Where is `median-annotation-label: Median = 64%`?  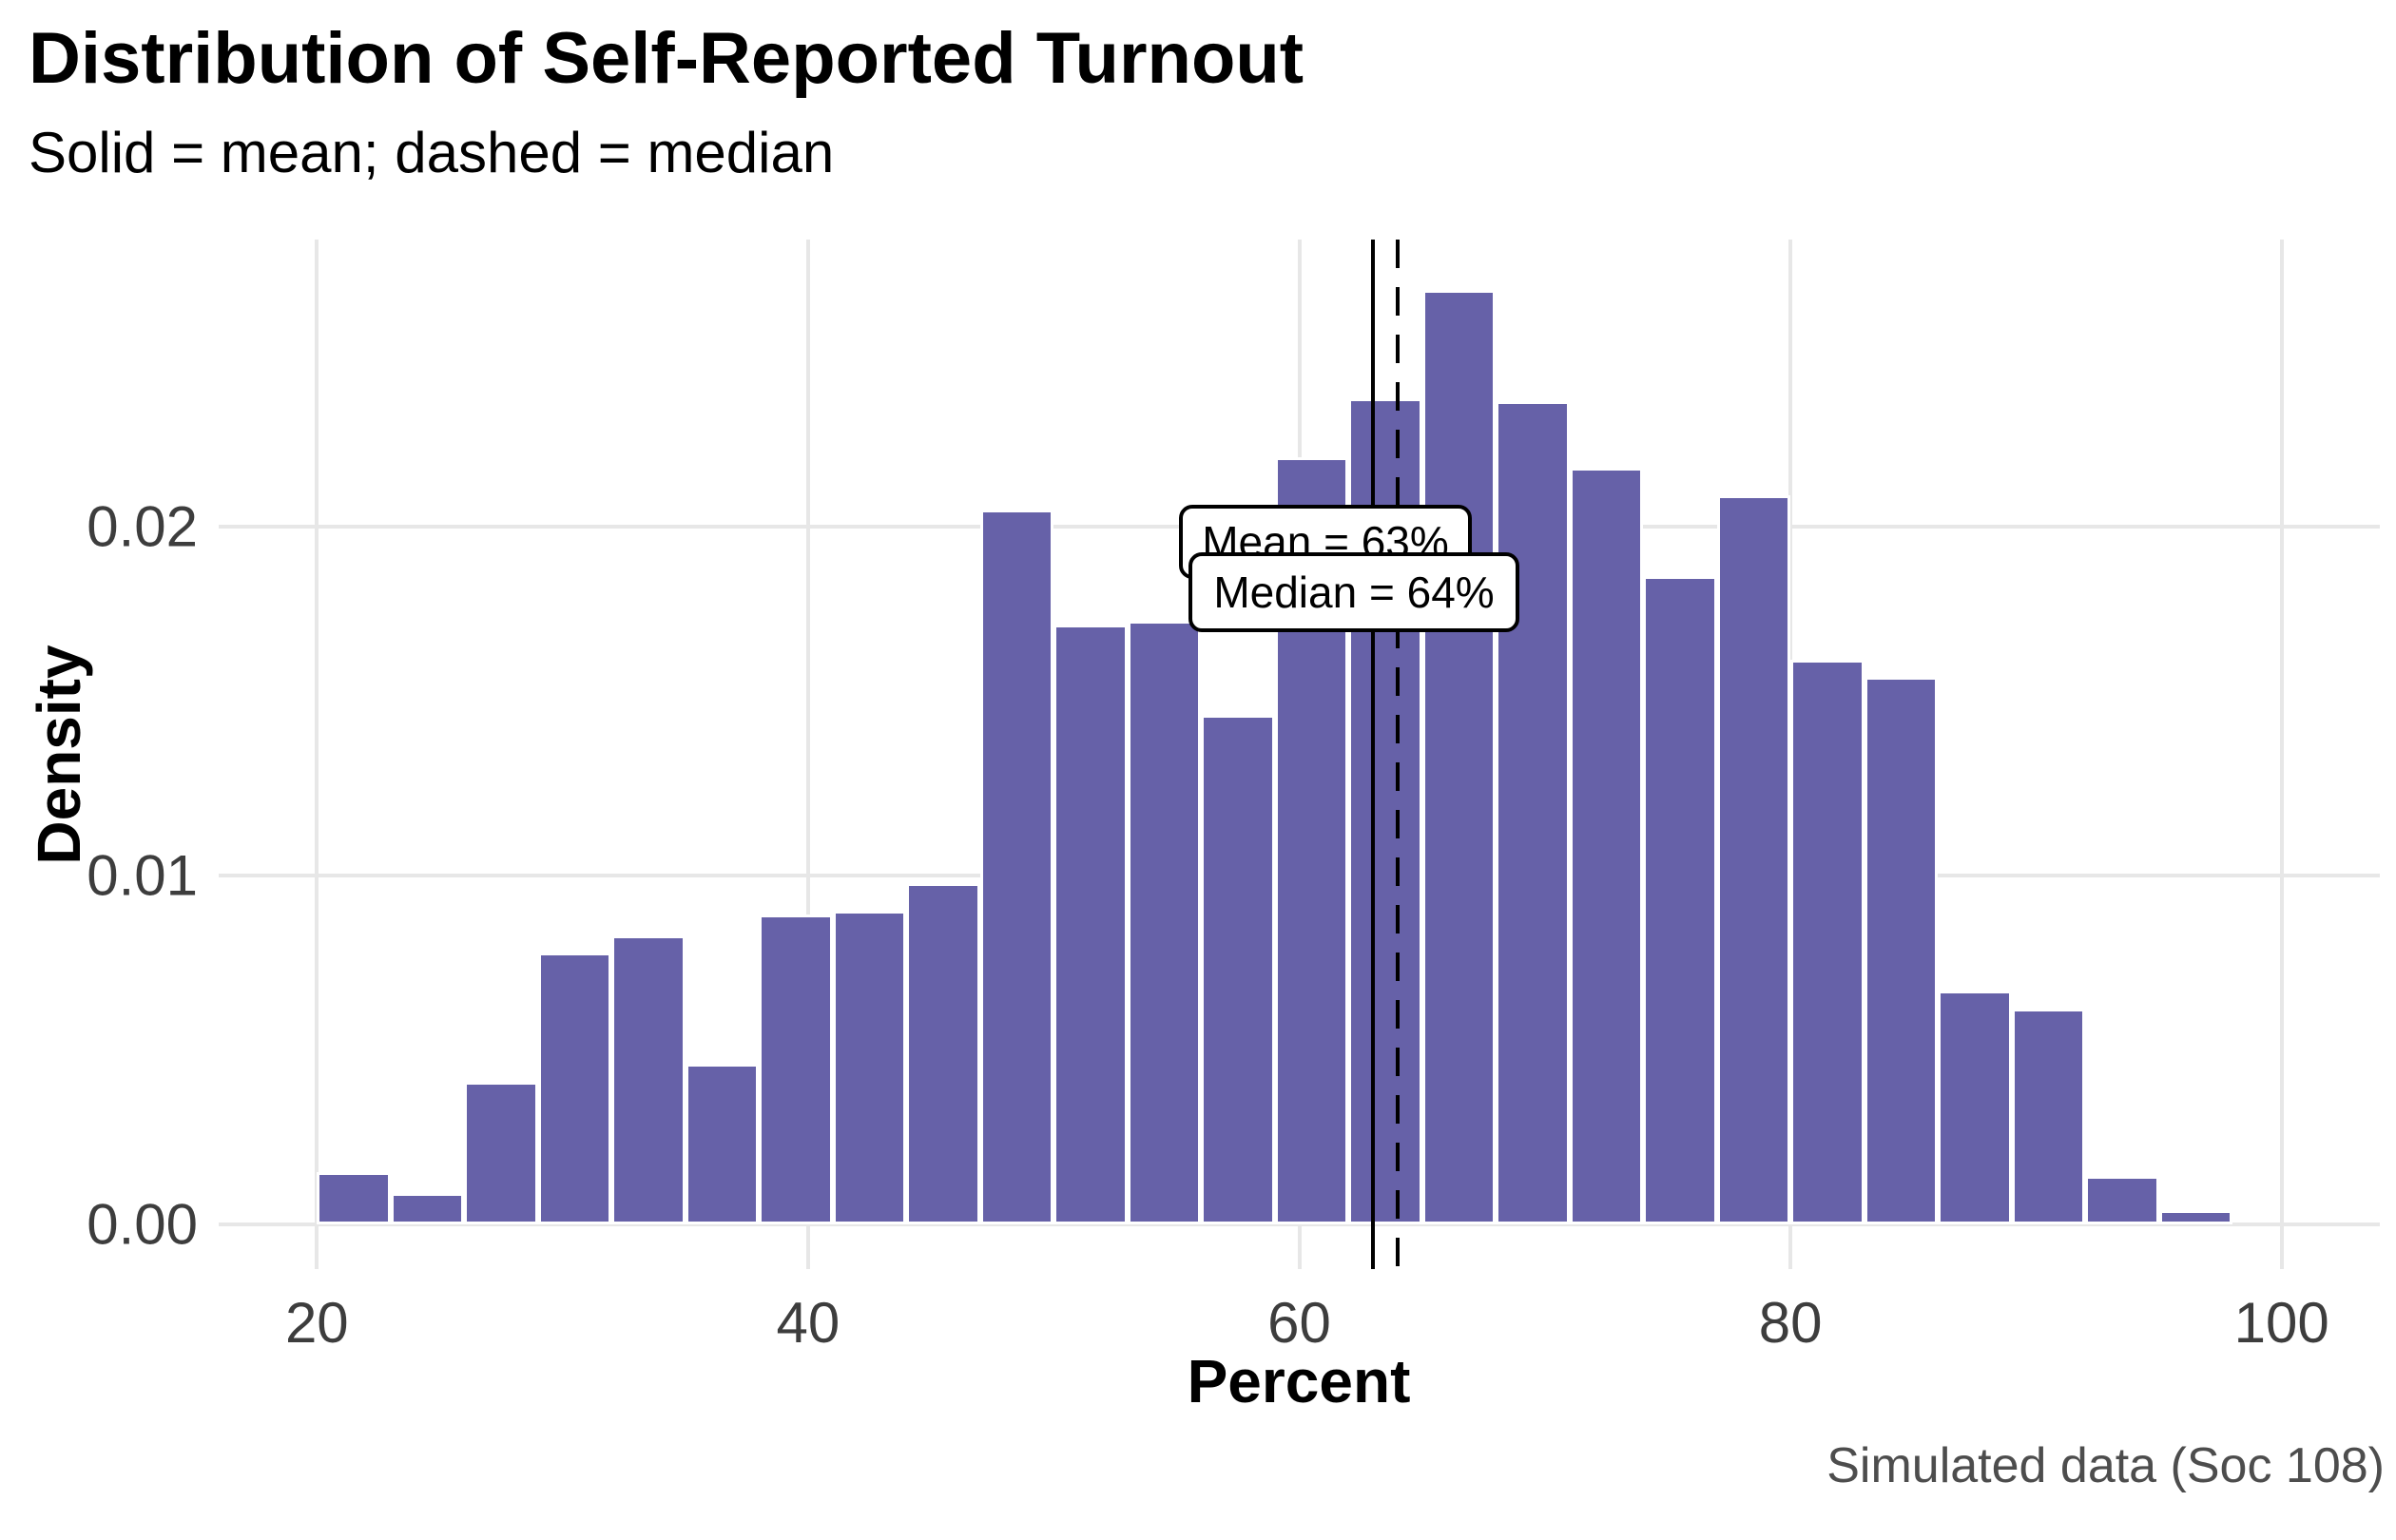
median-annotation-label: Median = 64% is located at coordinates (1354, 592).